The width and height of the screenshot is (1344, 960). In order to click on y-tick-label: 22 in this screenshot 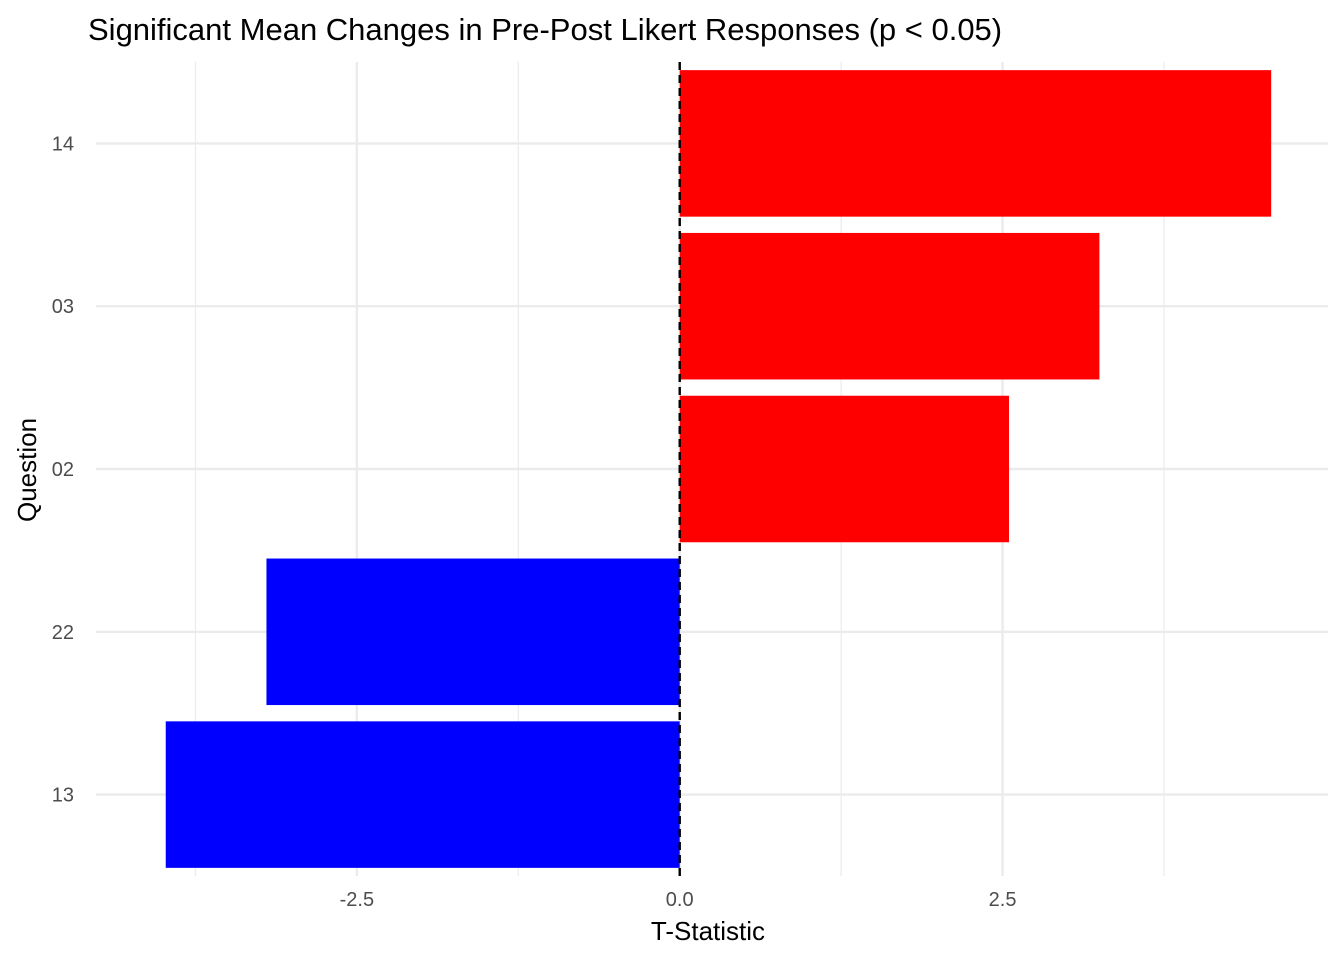, I will do `click(63, 633)`.